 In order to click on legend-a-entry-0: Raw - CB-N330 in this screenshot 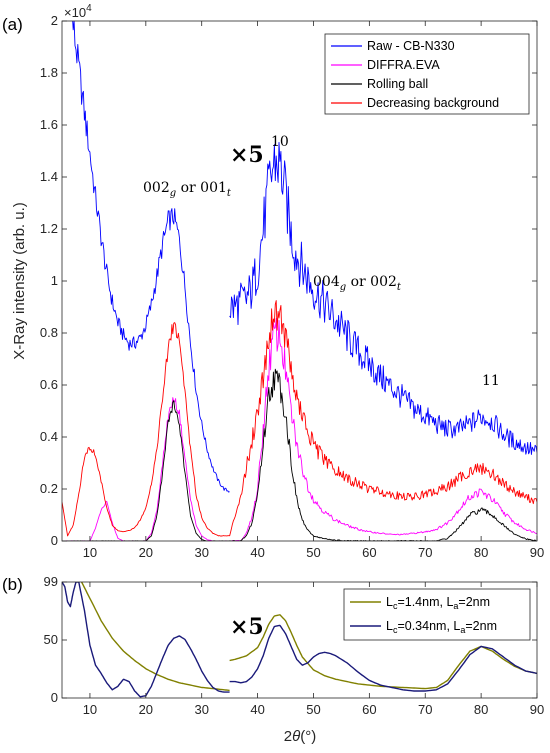, I will do `click(411, 46)`.